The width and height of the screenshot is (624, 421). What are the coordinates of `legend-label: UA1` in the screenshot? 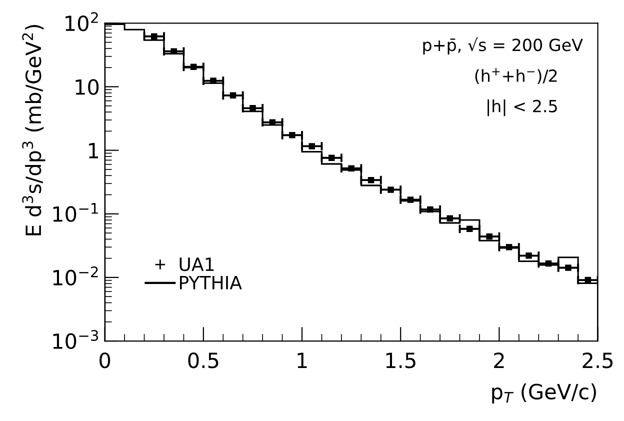 It's located at (197, 265).